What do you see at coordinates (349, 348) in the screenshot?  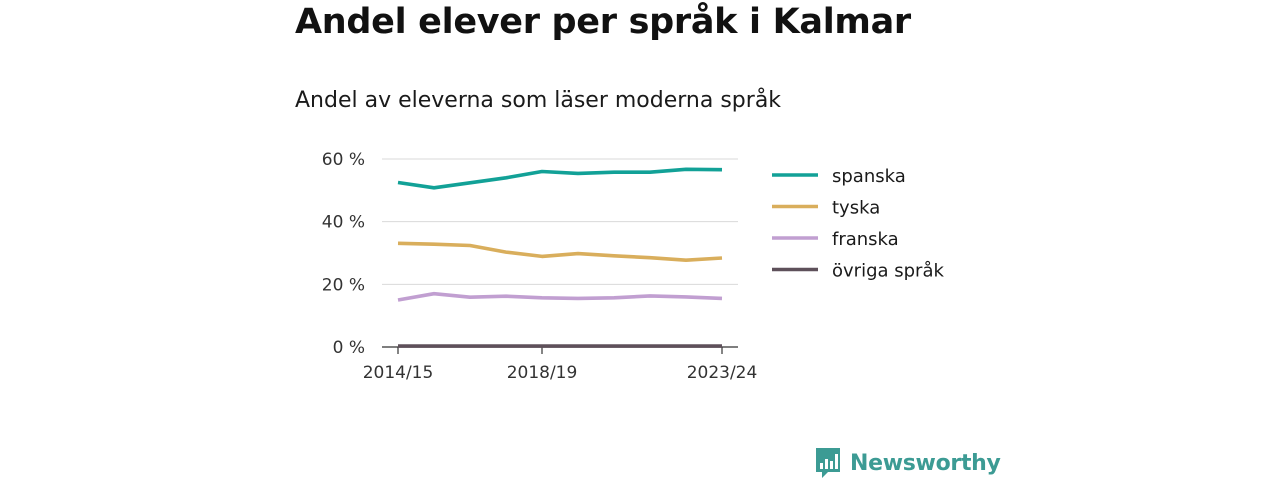 I see `y-tick-label: 0 %` at bounding box center [349, 348].